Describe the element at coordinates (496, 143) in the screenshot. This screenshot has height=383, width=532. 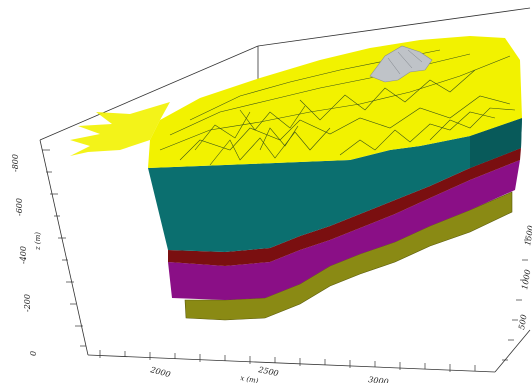
I see `upper-layer-side-shade` at that location.